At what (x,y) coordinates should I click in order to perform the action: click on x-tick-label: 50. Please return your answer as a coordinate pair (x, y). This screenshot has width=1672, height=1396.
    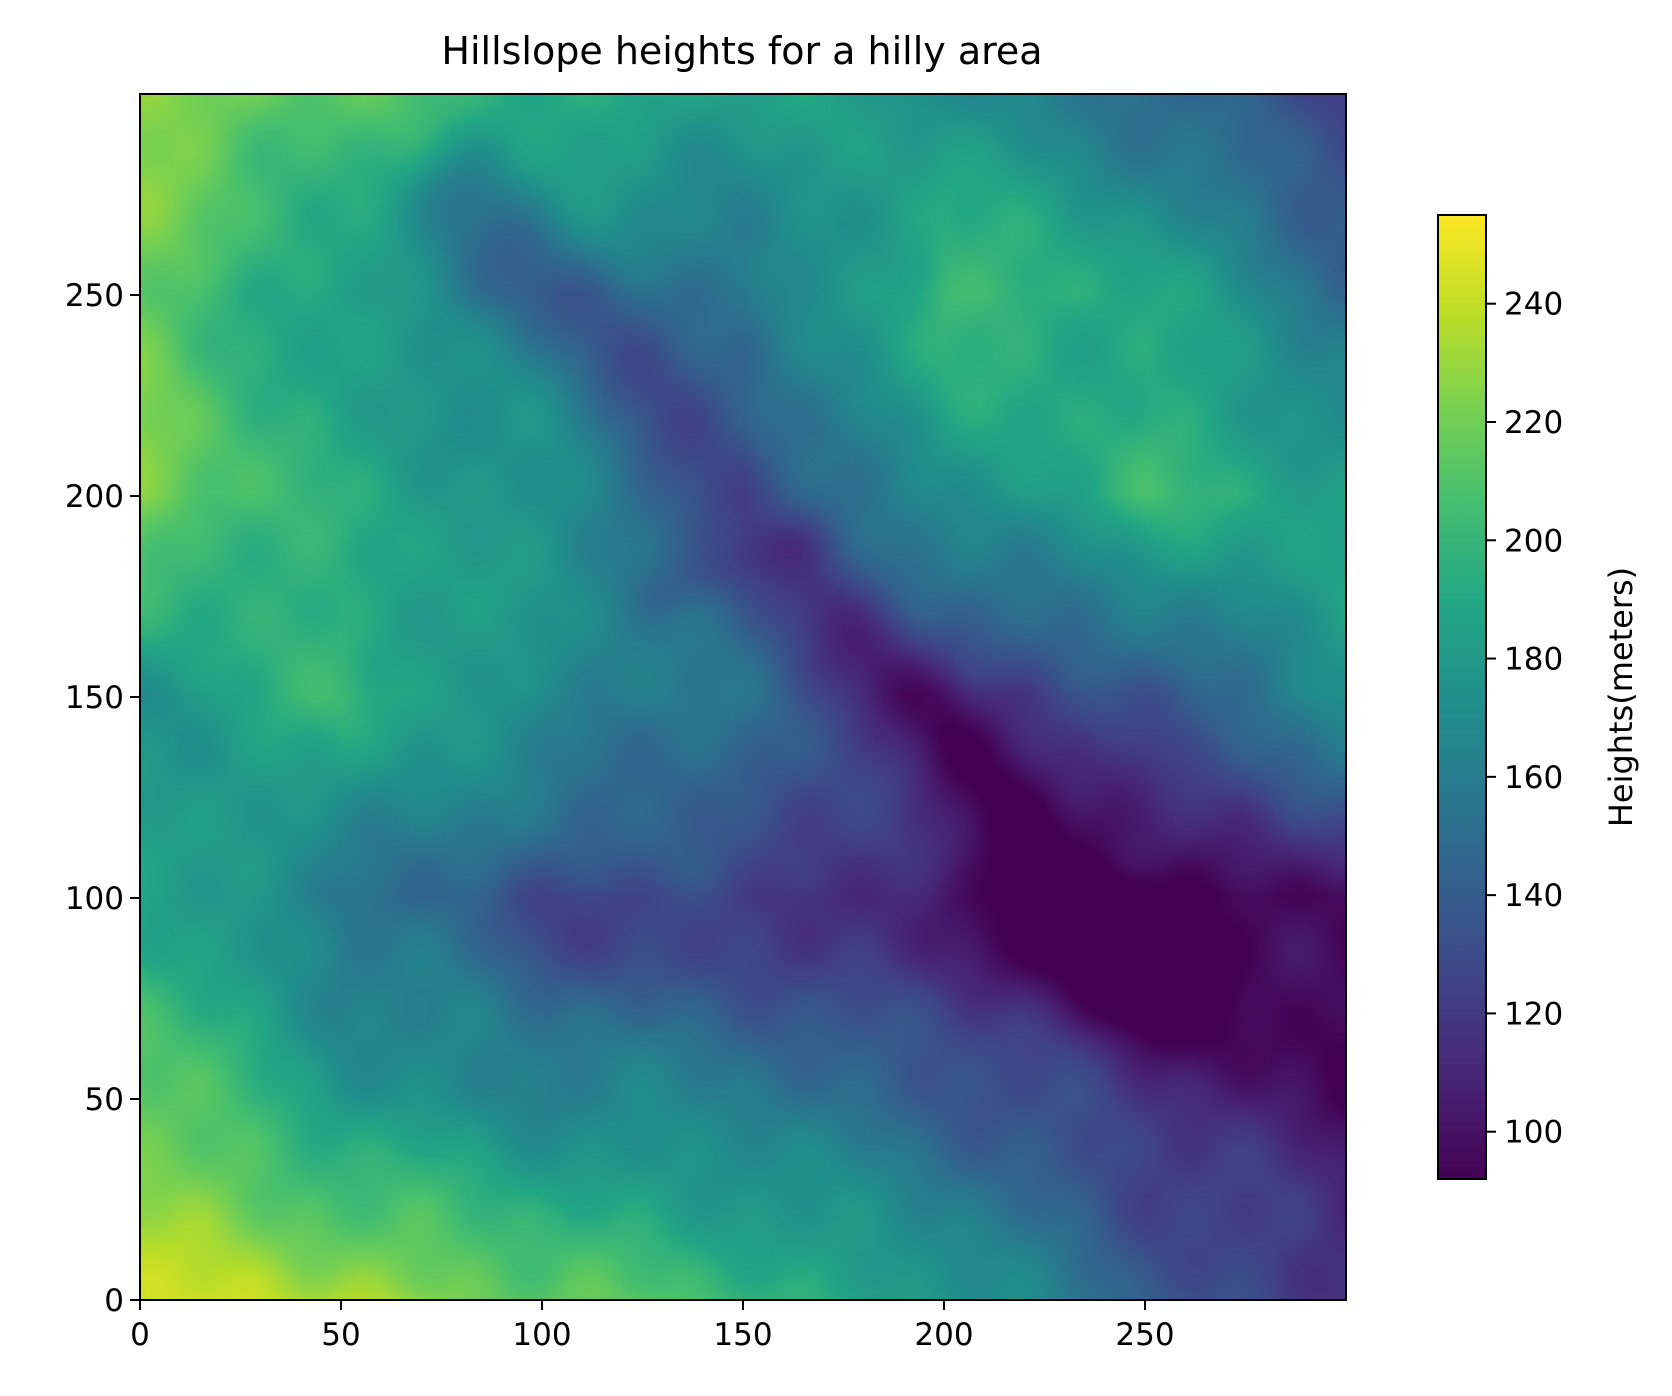
    Looking at the image, I should click on (340, 1335).